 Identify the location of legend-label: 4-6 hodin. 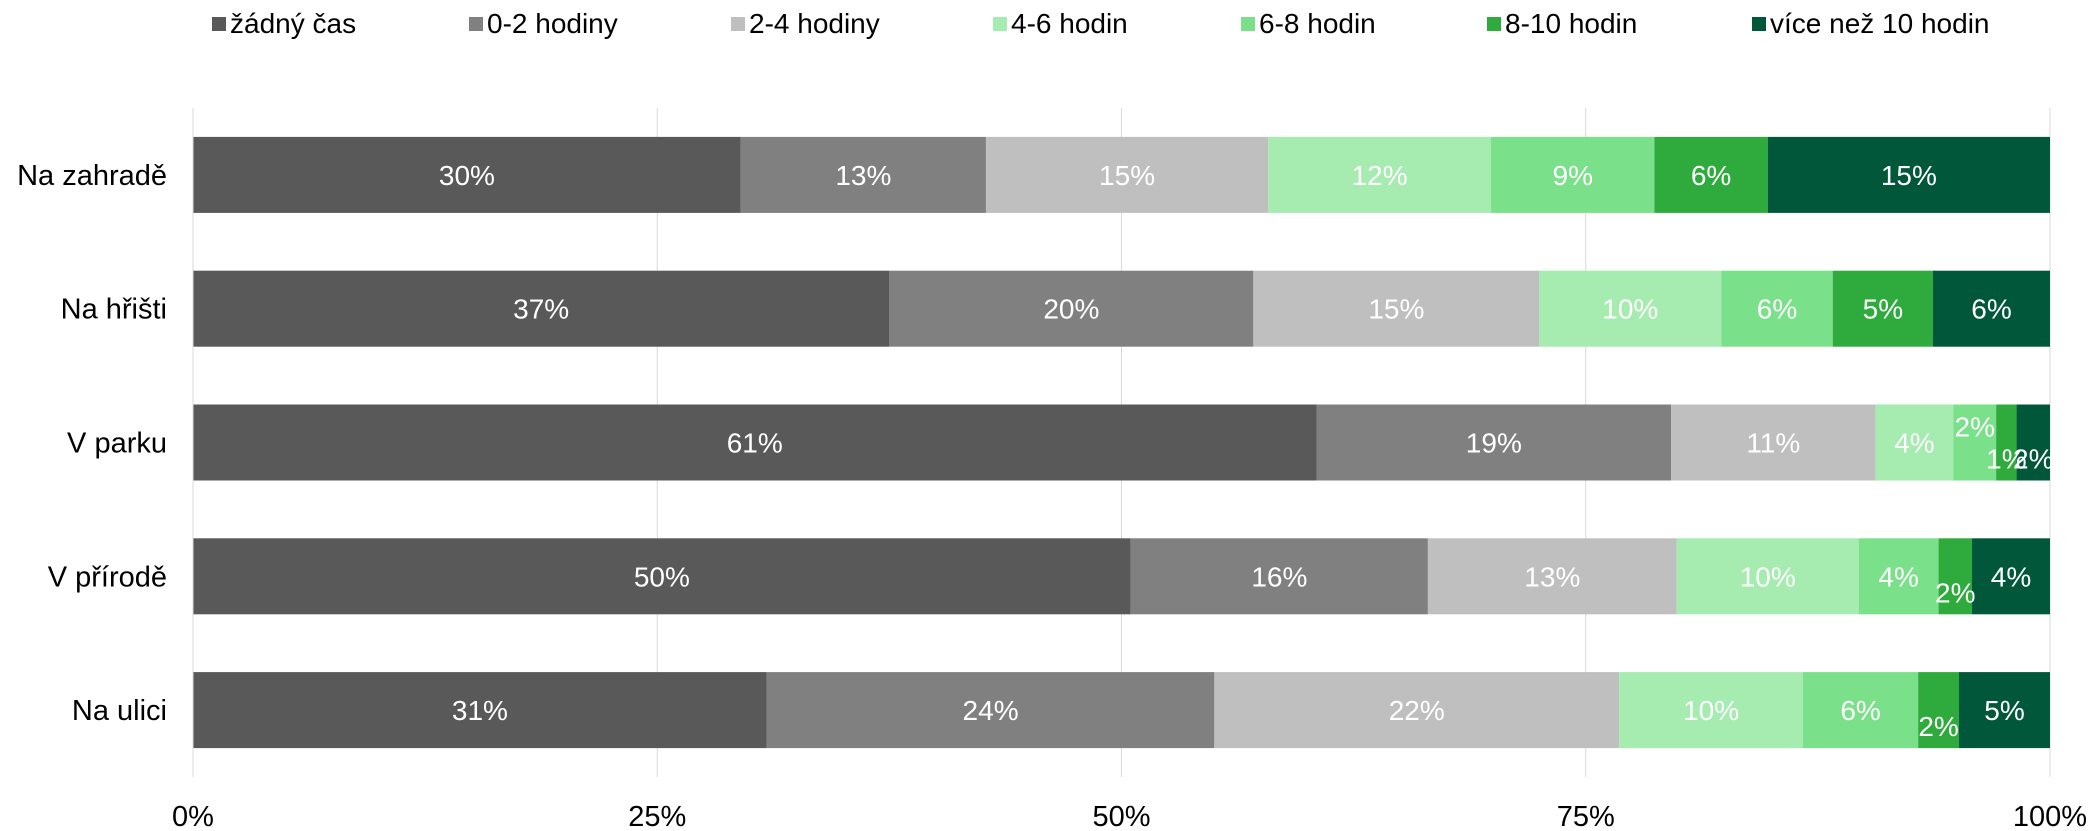
(1069, 23).